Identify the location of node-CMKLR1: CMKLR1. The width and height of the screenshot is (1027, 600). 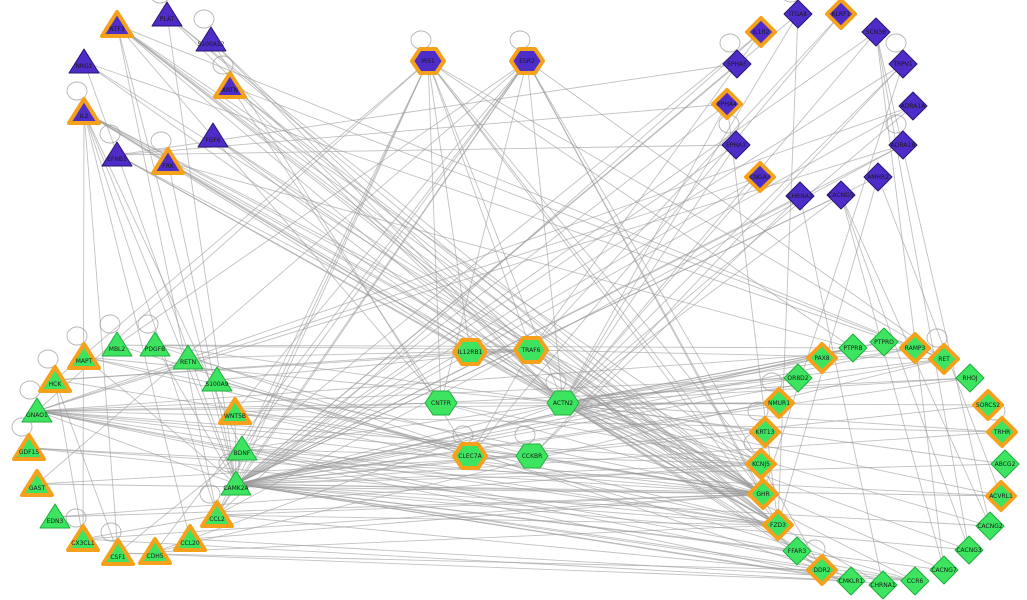
(851, 581).